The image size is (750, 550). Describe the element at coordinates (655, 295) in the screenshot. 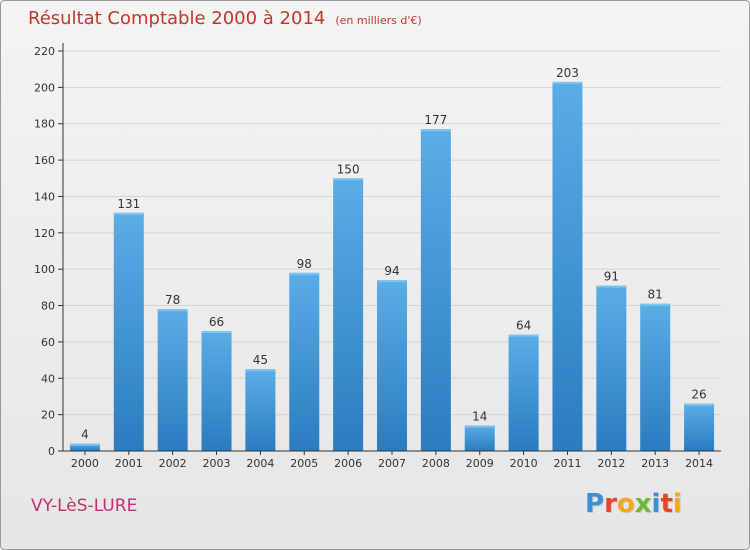

I see `data-label: 81` at that location.